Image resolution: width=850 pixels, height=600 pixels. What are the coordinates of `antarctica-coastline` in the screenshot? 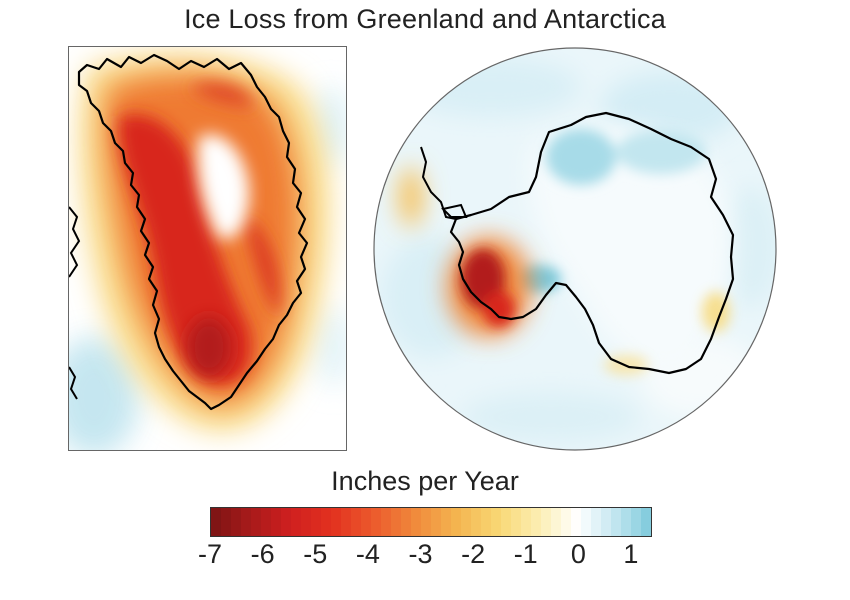 It's located at (592, 243).